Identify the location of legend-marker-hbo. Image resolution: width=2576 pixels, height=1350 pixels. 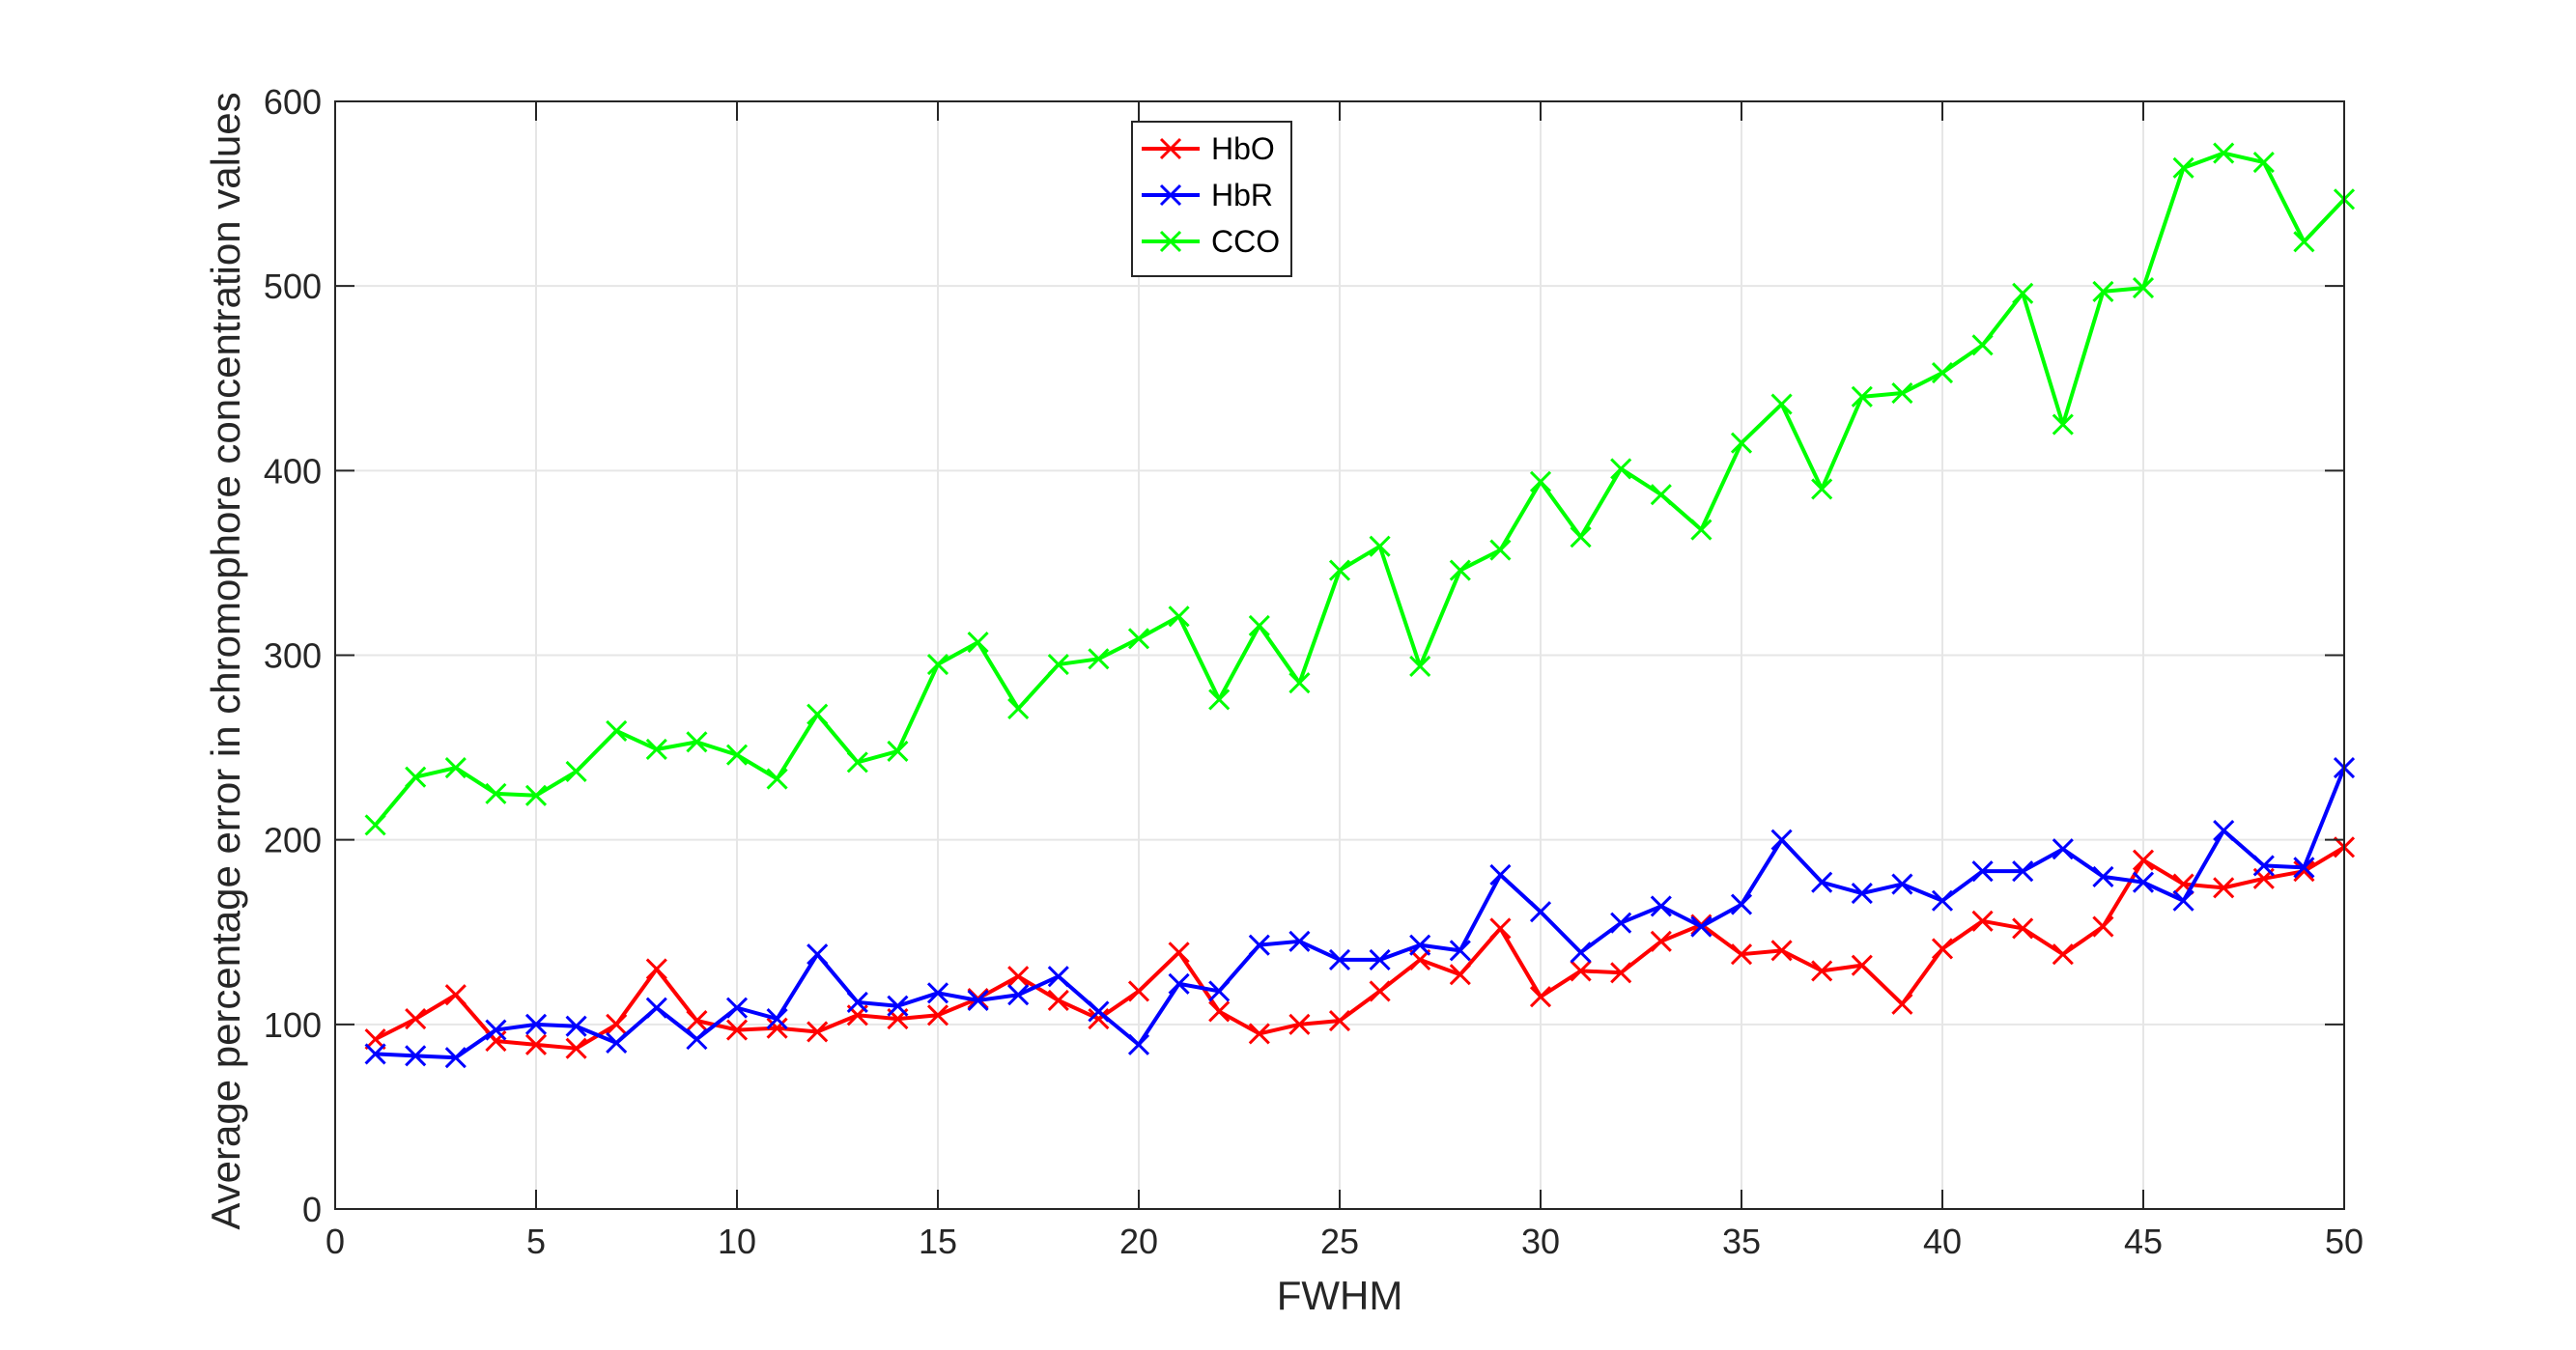
(1170, 148).